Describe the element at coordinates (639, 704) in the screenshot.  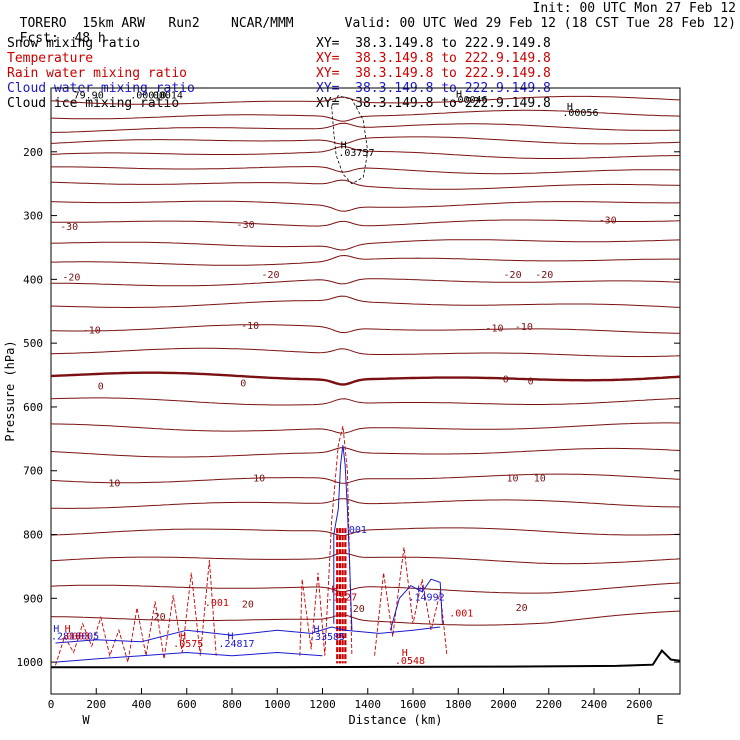
I see `x-tick-label: 2600` at that location.